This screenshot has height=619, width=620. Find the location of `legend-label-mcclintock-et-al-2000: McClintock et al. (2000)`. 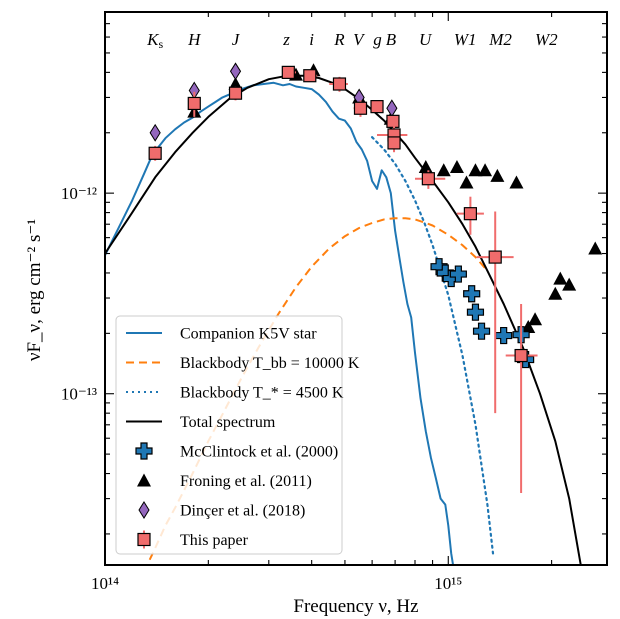

legend-label-mcclintock-et-al-2000: McClintock et al. (2000) is located at coordinates (259, 452).